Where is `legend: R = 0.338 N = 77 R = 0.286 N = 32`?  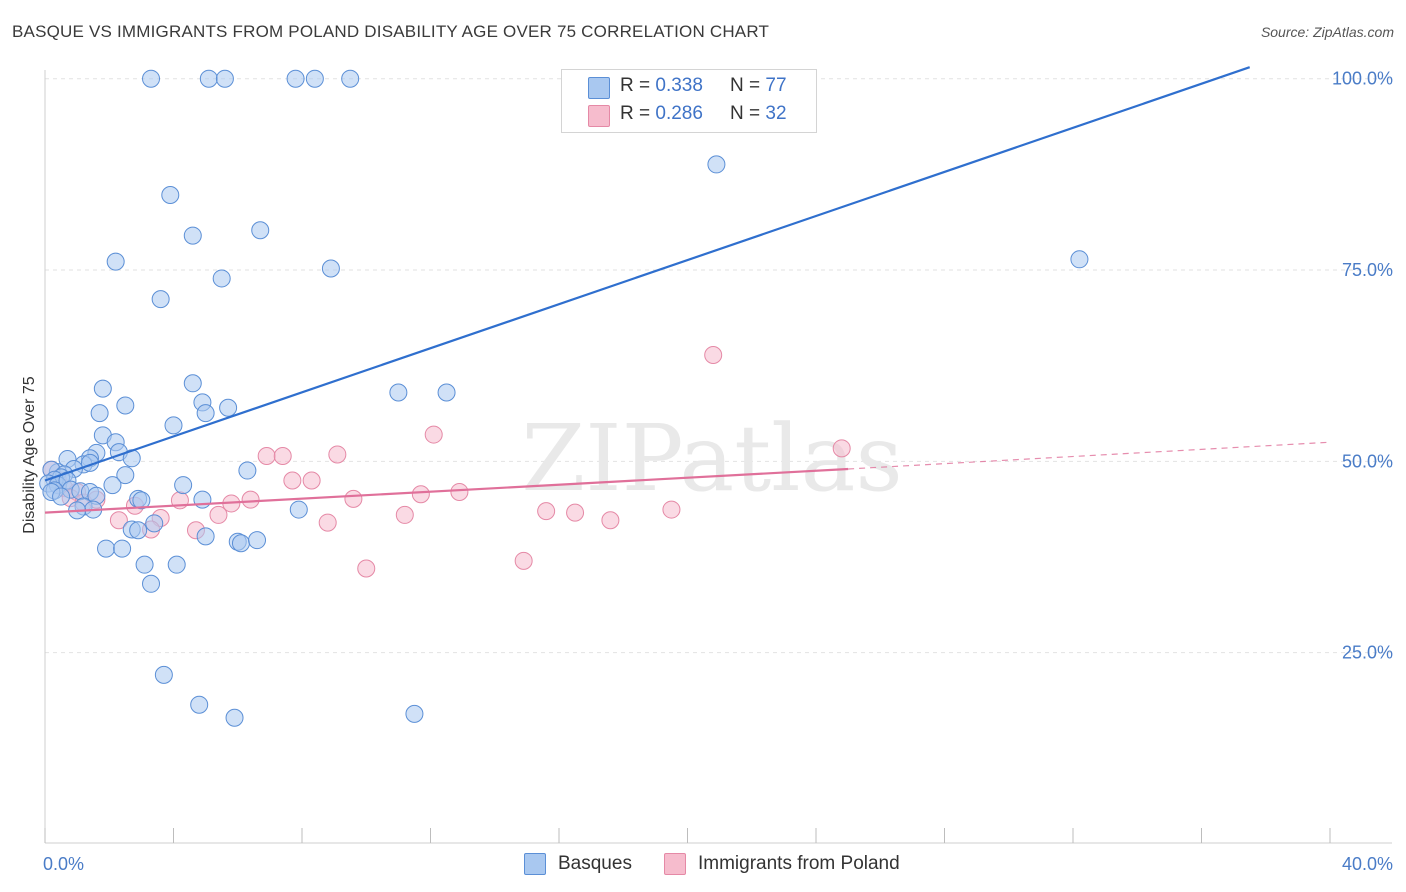
legend: R = 0.338 N = 77 R = 0.286 N = 32 is located at coordinates (689, 101).